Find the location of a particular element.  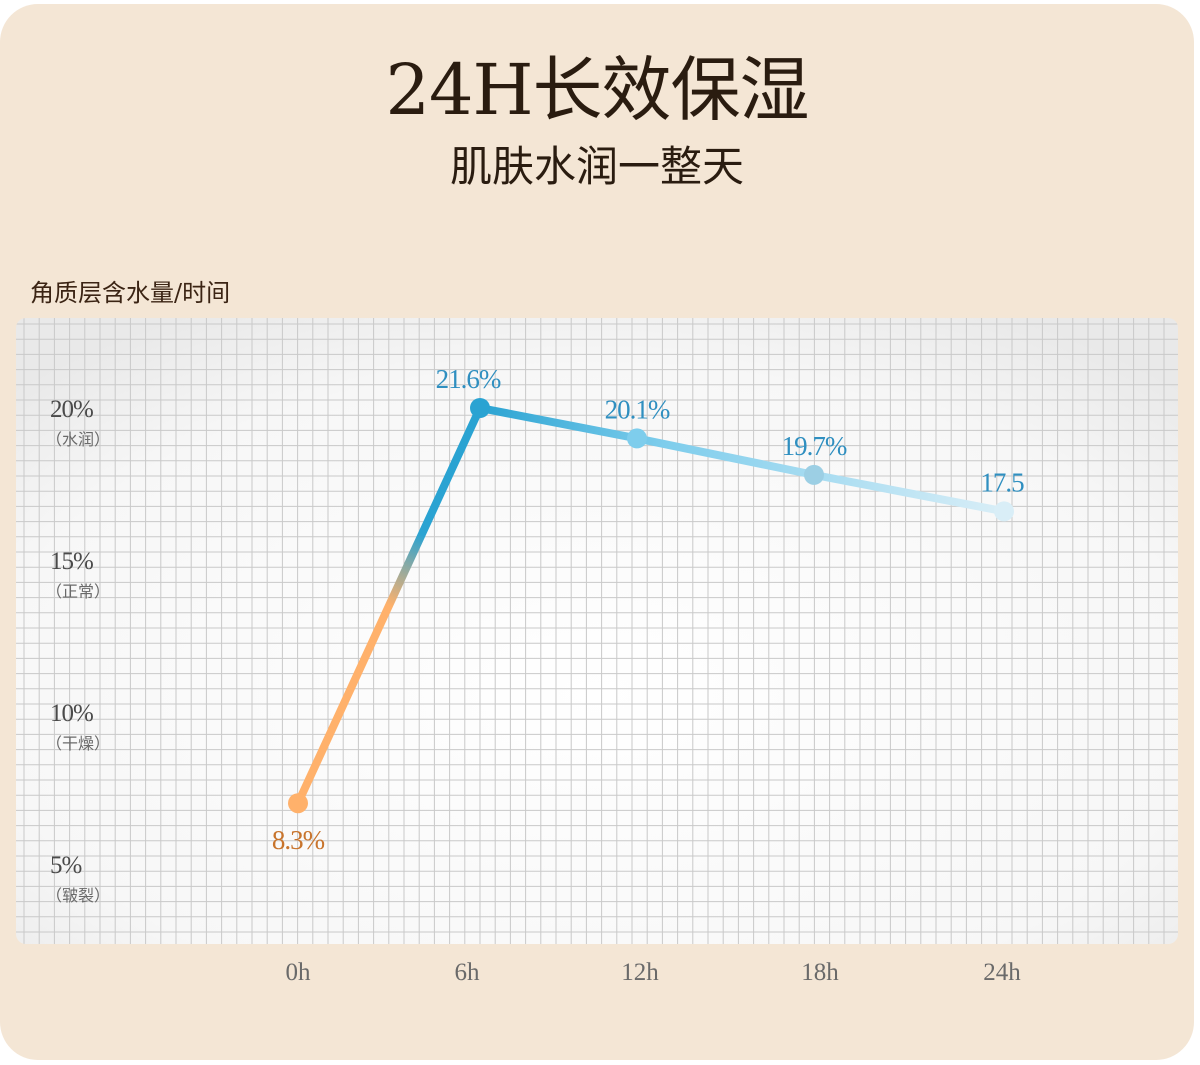

y-tick-sublabel: （正常） is located at coordinates (78, 591).